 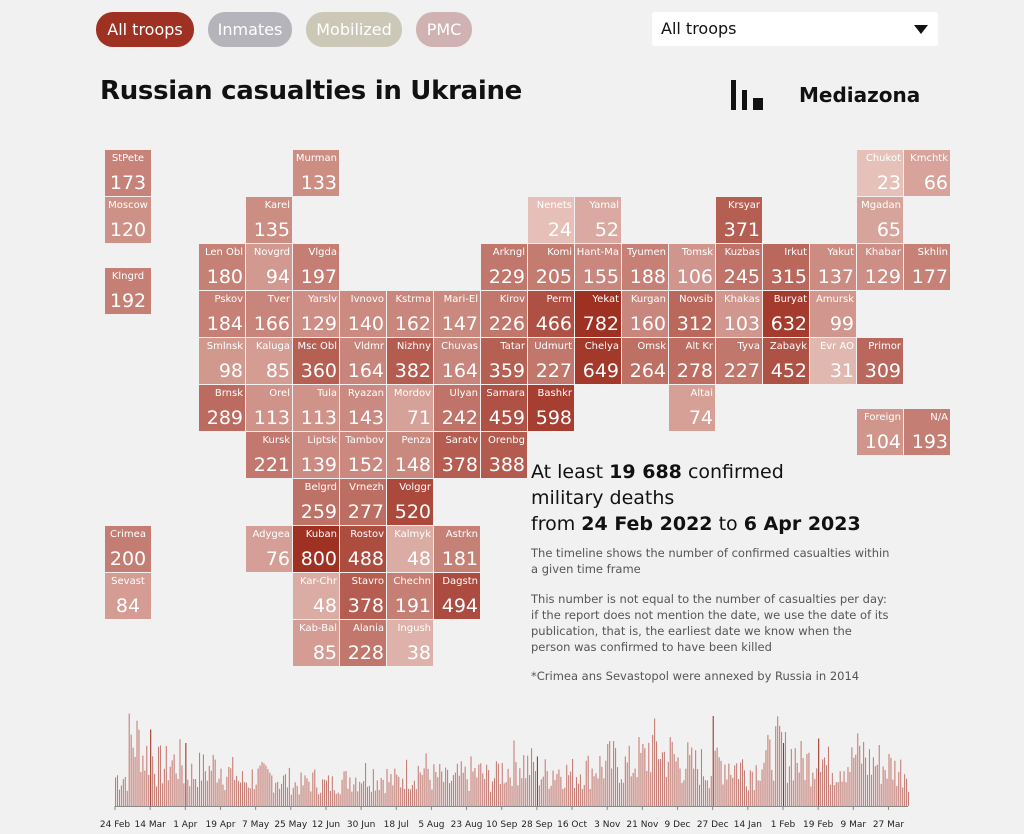 I want to click on region-tile-nizhny: Nizhny 382, so click(x=410, y=361).